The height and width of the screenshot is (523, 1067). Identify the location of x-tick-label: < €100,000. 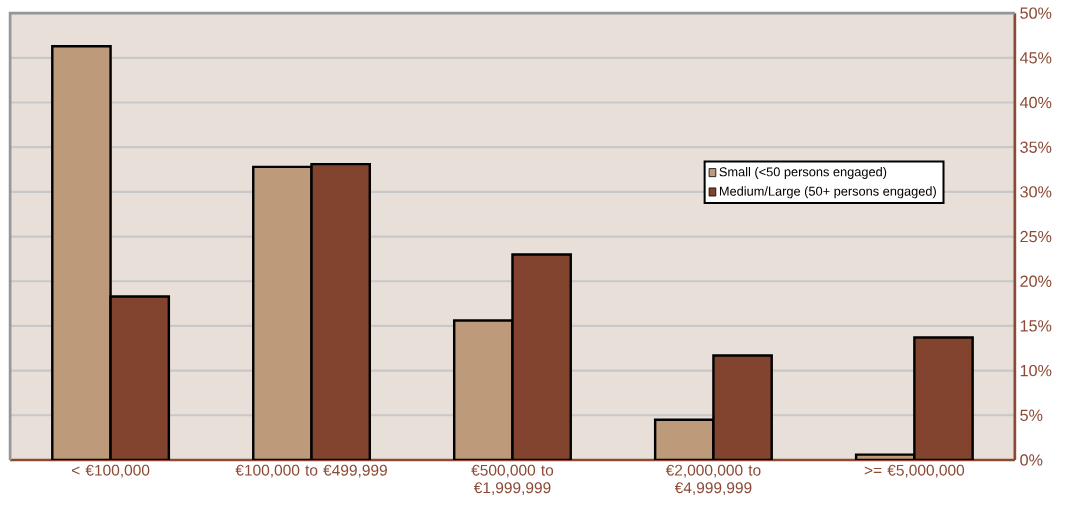
(110, 471).